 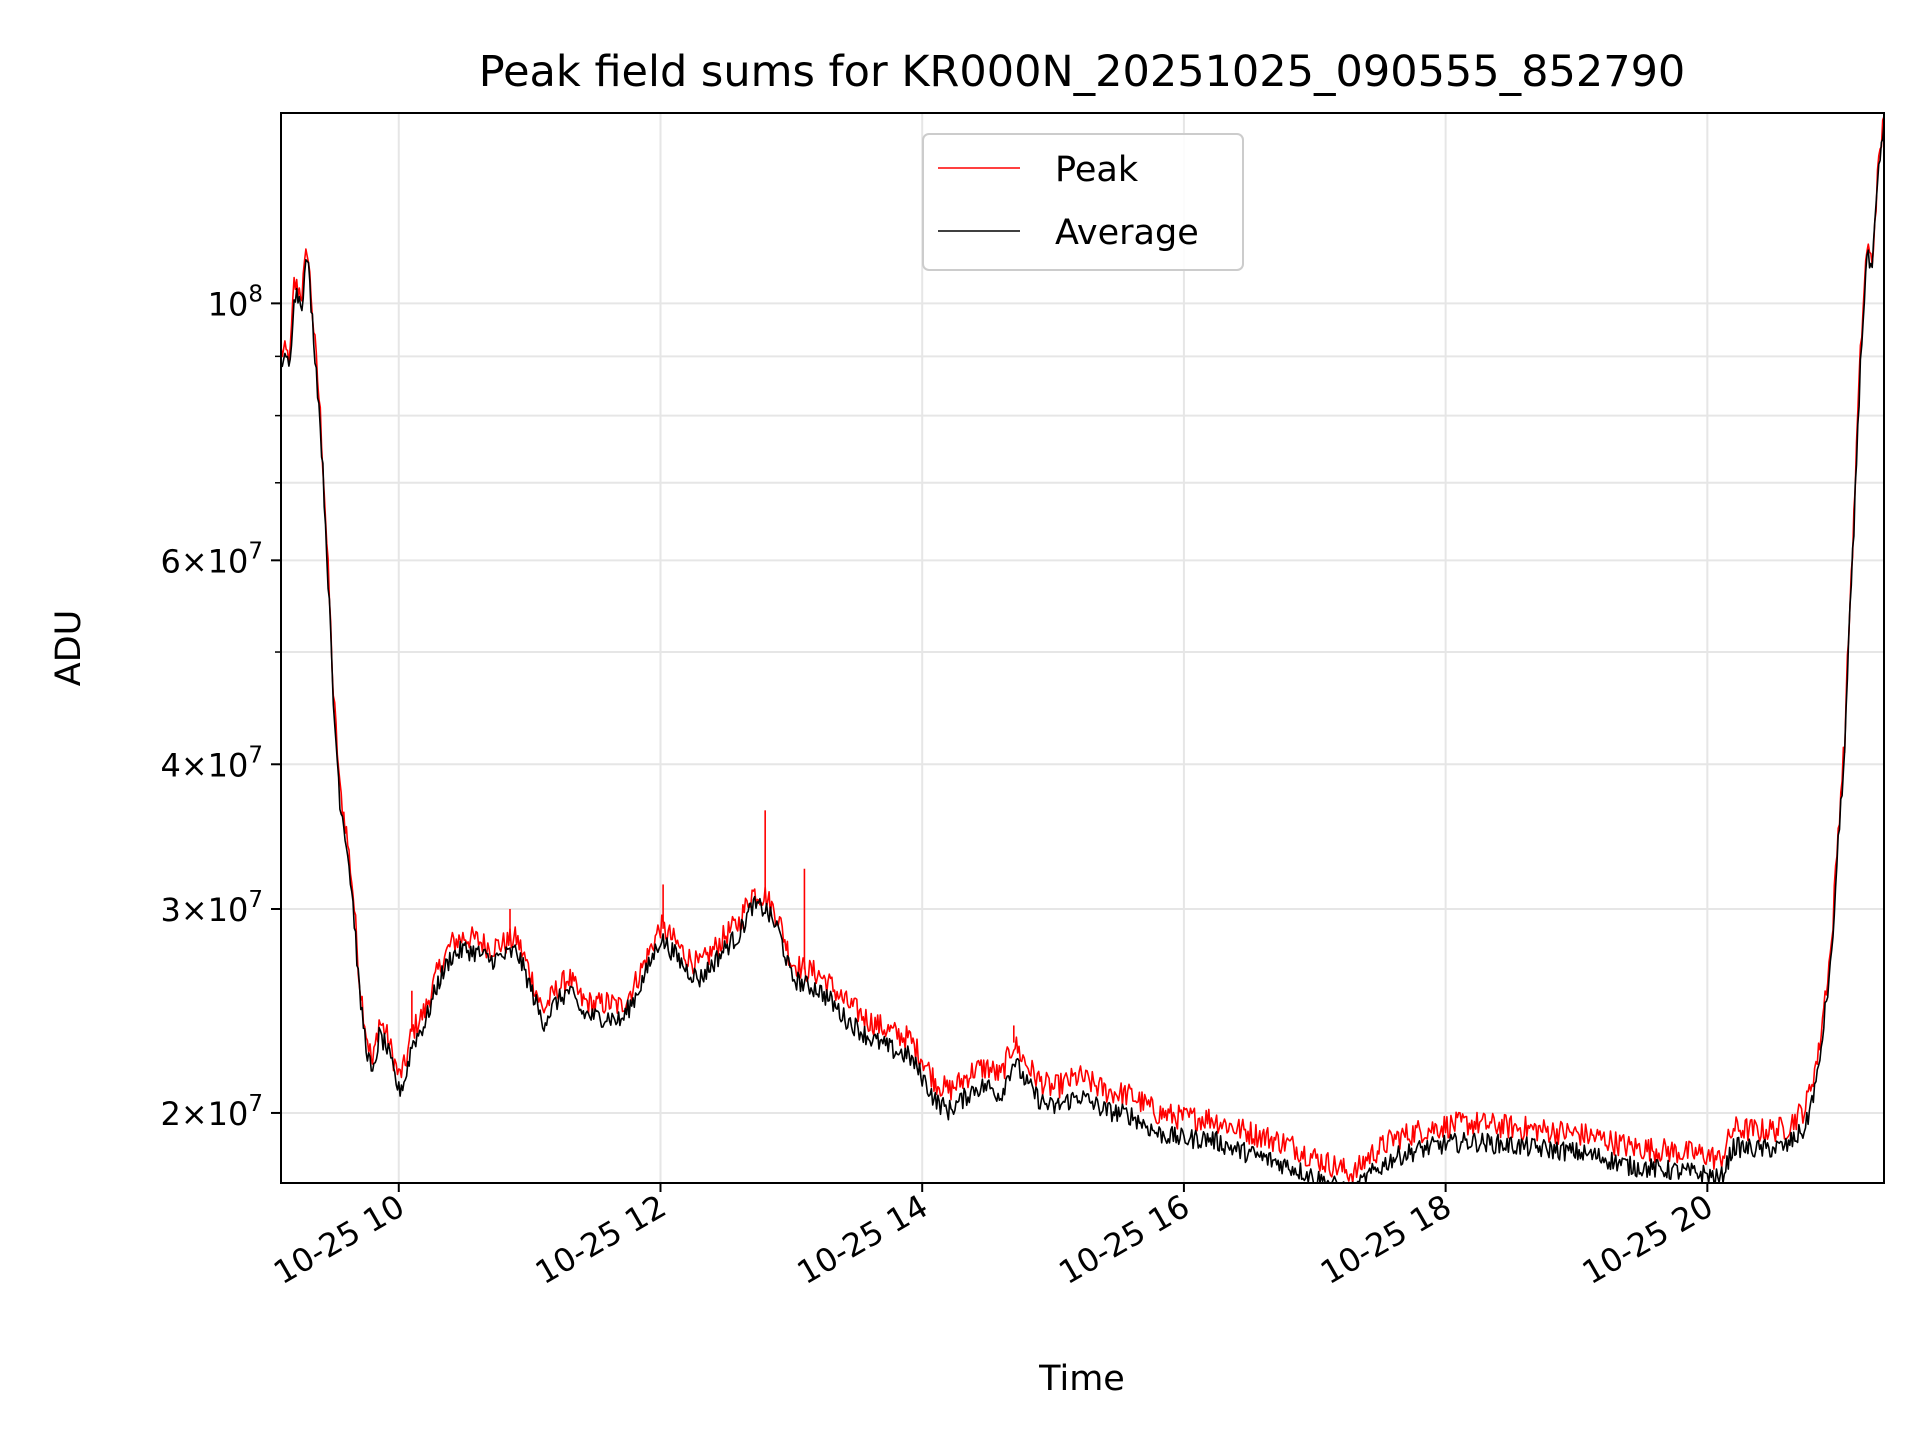 I want to click on x-axis-label: Time, so click(x=1081, y=1379).